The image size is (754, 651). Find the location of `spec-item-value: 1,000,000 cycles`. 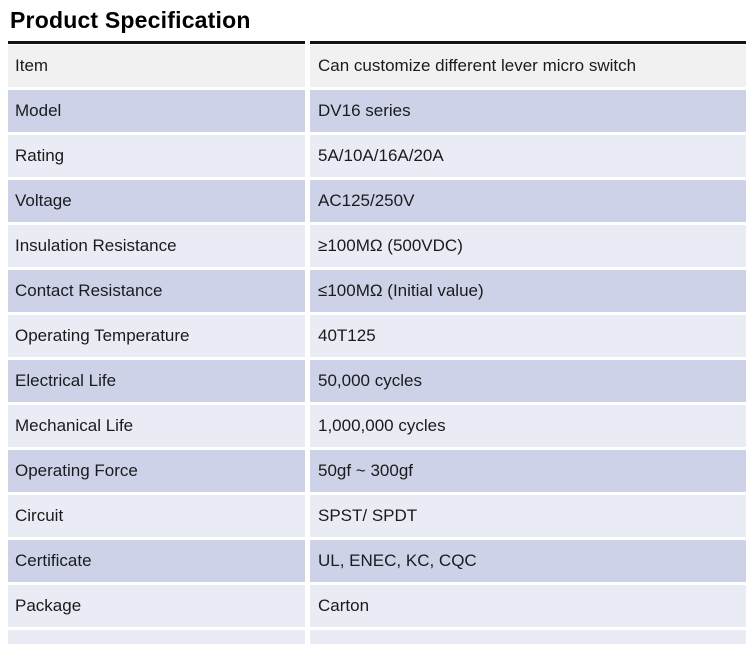

spec-item-value: 1,000,000 cycles is located at coordinates (528, 426).